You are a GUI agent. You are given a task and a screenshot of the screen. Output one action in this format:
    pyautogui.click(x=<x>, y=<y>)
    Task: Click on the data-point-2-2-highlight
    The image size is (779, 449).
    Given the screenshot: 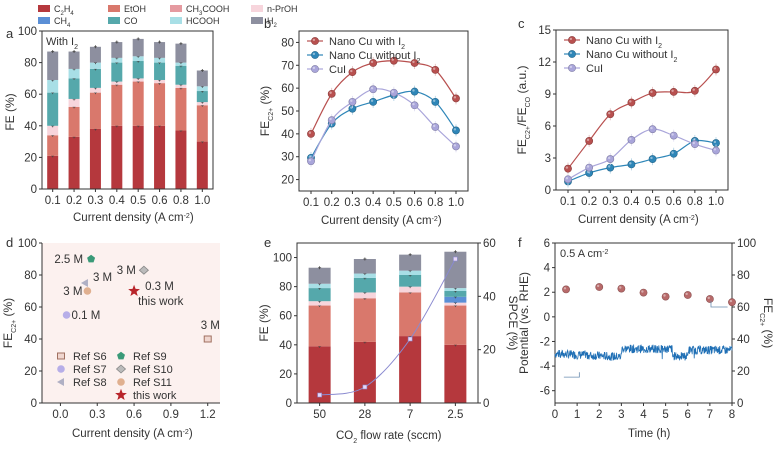 What is the action you would take?
    pyautogui.click(x=609, y=158)
    